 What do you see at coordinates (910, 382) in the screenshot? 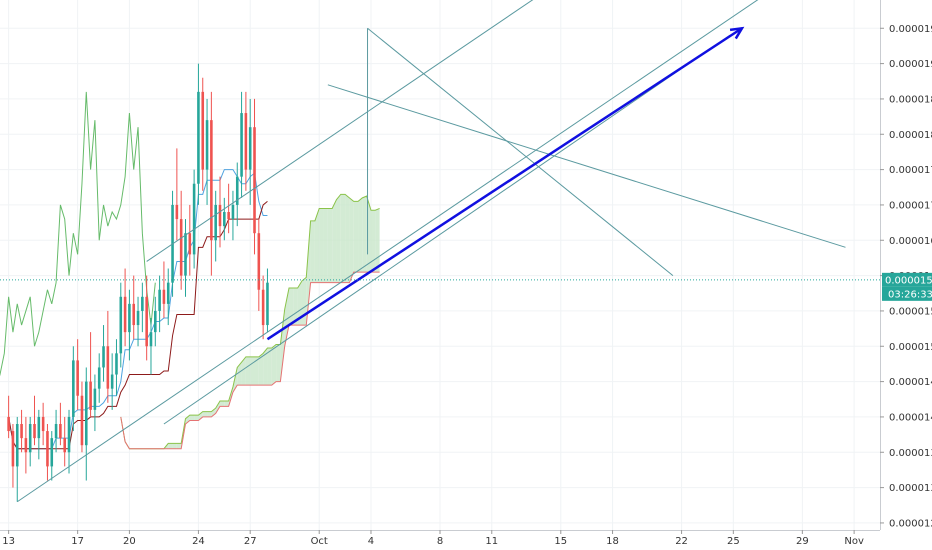
I see `price-tick-label: 0.00001450` at bounding box center [910, 382].